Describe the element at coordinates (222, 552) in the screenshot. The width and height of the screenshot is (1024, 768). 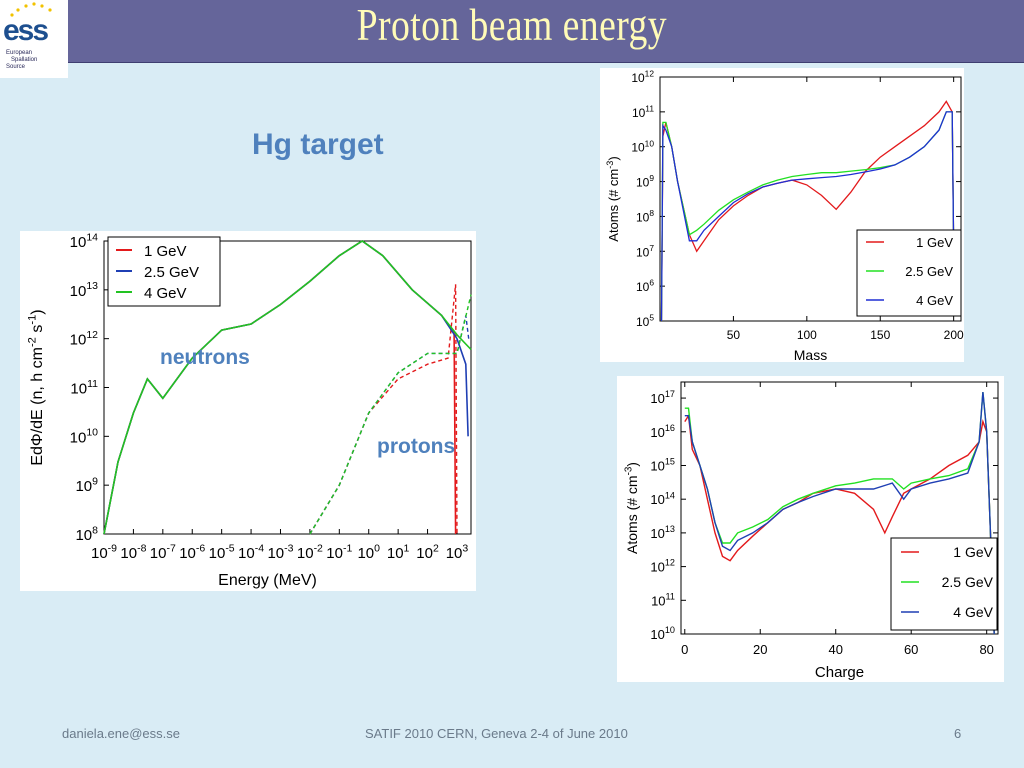
I see `x-tick-label: 10-5` at that location.